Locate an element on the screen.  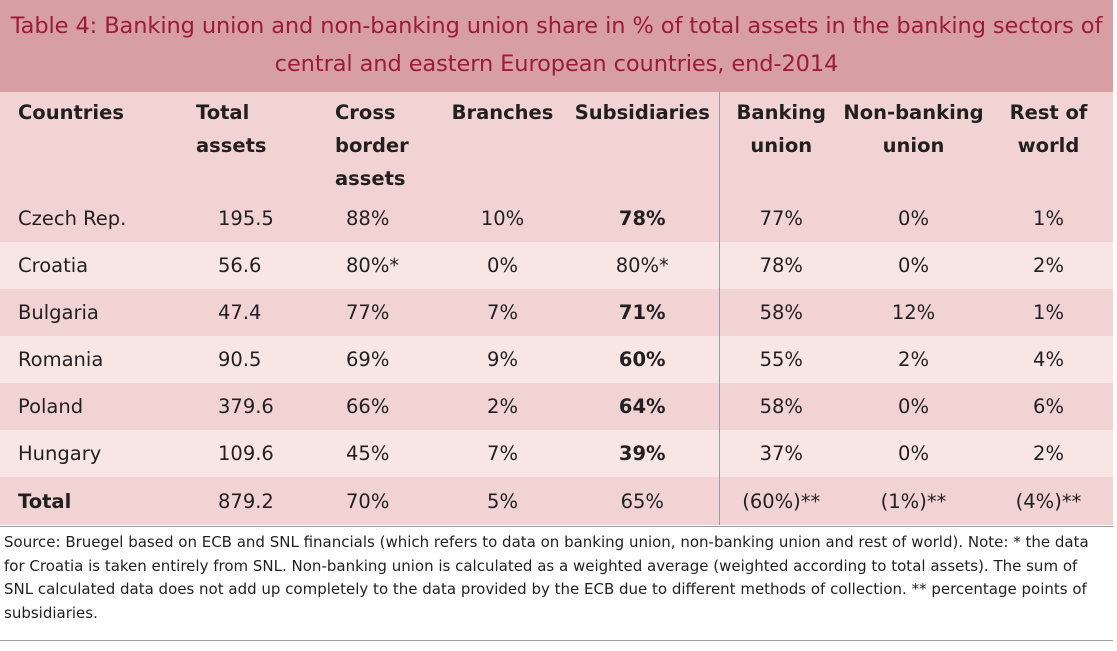
cell-total-assets: 109.6 is located at coordinates (246, 453).